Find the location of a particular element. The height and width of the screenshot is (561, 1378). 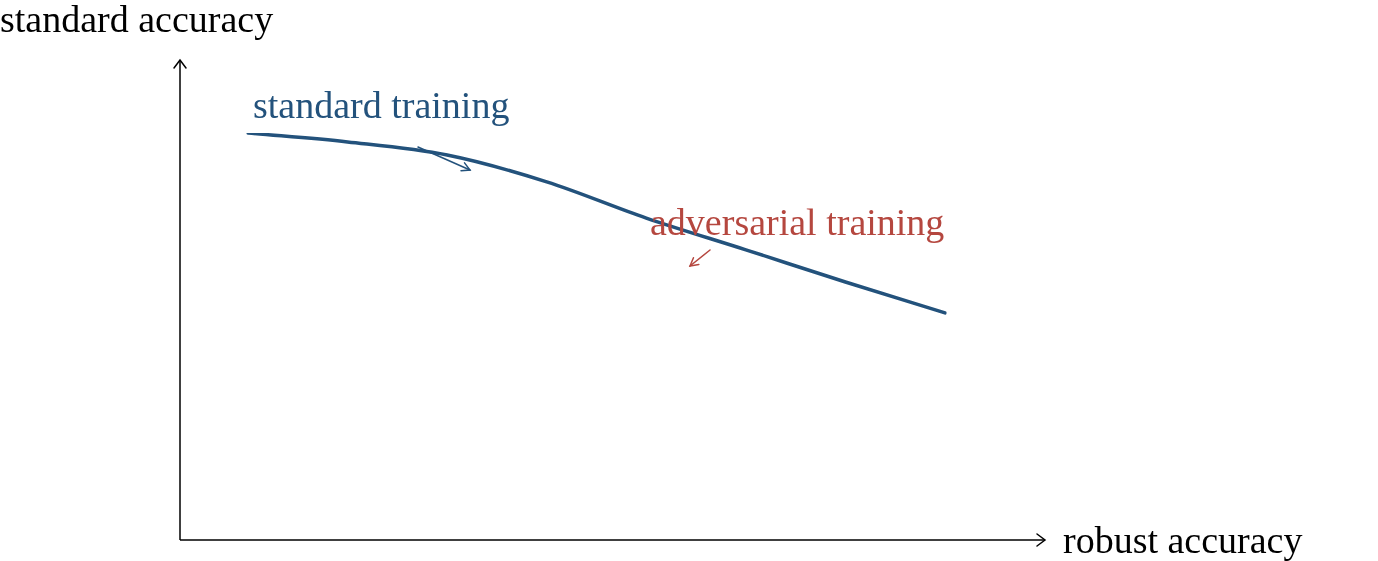

x-axis-title: robust accuracy is located at coordinates (1183, 540).